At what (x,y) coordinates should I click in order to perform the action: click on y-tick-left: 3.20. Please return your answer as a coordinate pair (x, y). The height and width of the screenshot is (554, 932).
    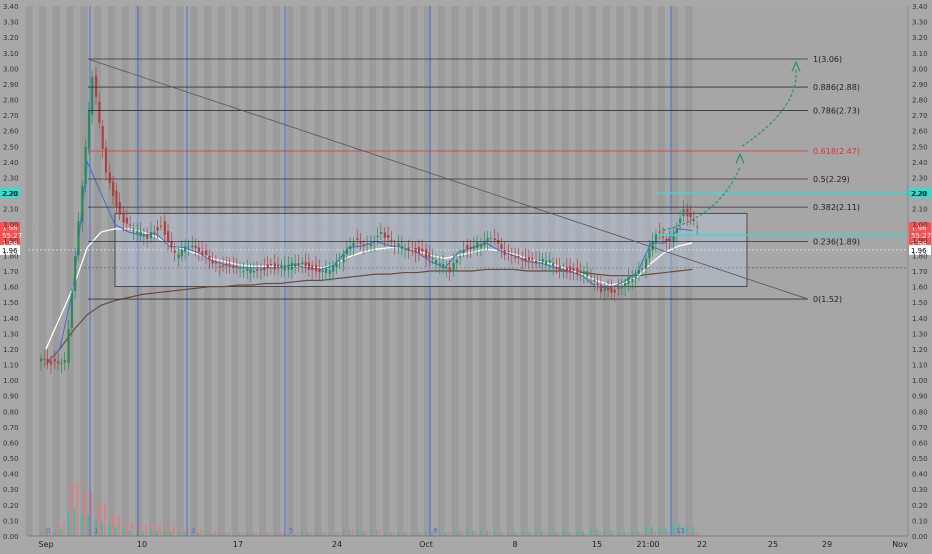
    Looking at the image, I should click on (11, 38).